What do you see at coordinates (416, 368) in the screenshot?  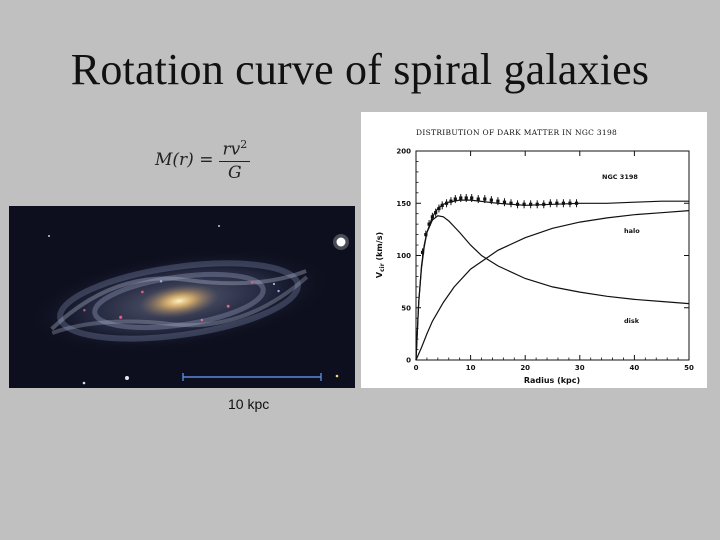 I see `x-tick-label: 0` at bounding box center [416, 368].